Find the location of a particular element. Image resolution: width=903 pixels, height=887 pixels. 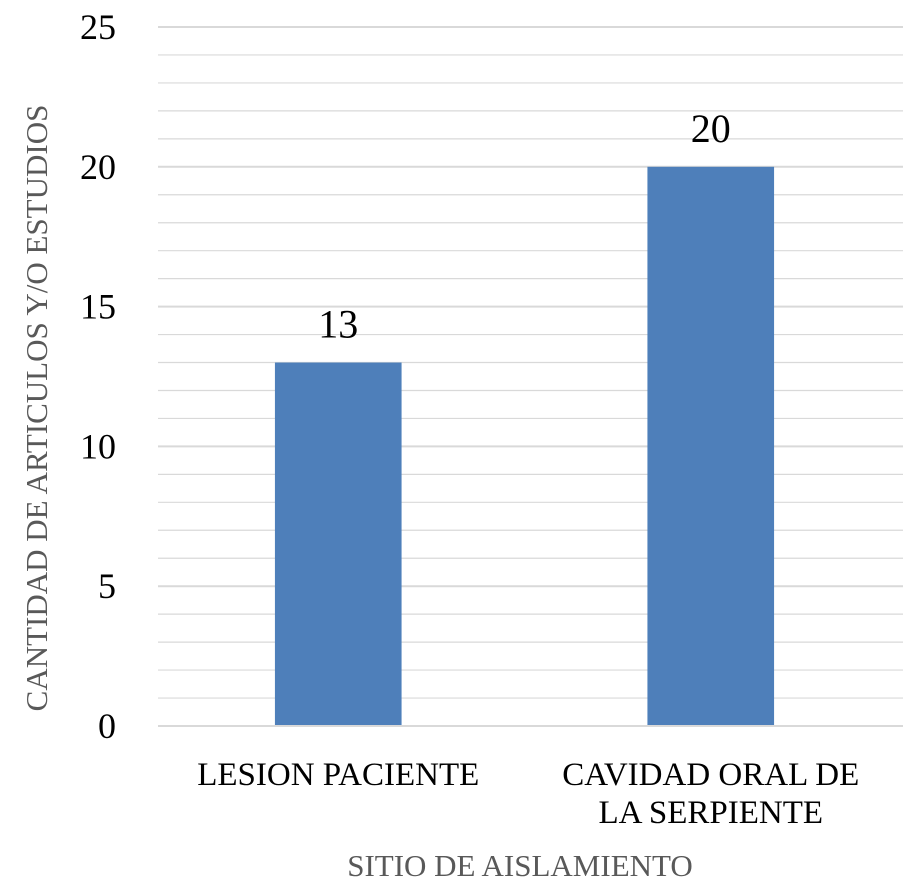

y-tick-label: 25 is located at coordinates (98, 27).